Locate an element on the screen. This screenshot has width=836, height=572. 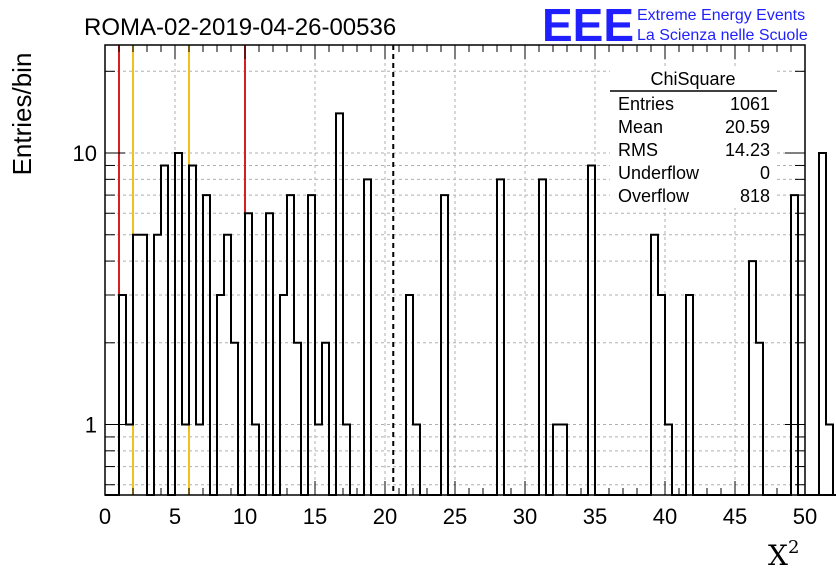
x-axis-label-base: X is located at coordinates (778, 555).